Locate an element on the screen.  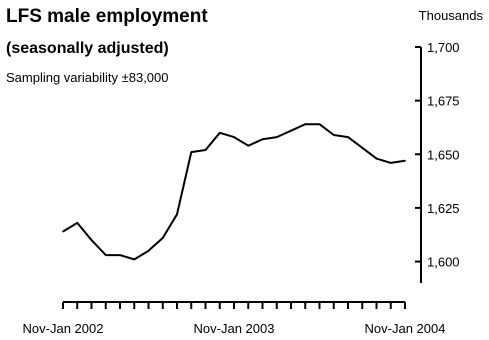
chart-title: LFS male employment is located at coordinates (107, 16).